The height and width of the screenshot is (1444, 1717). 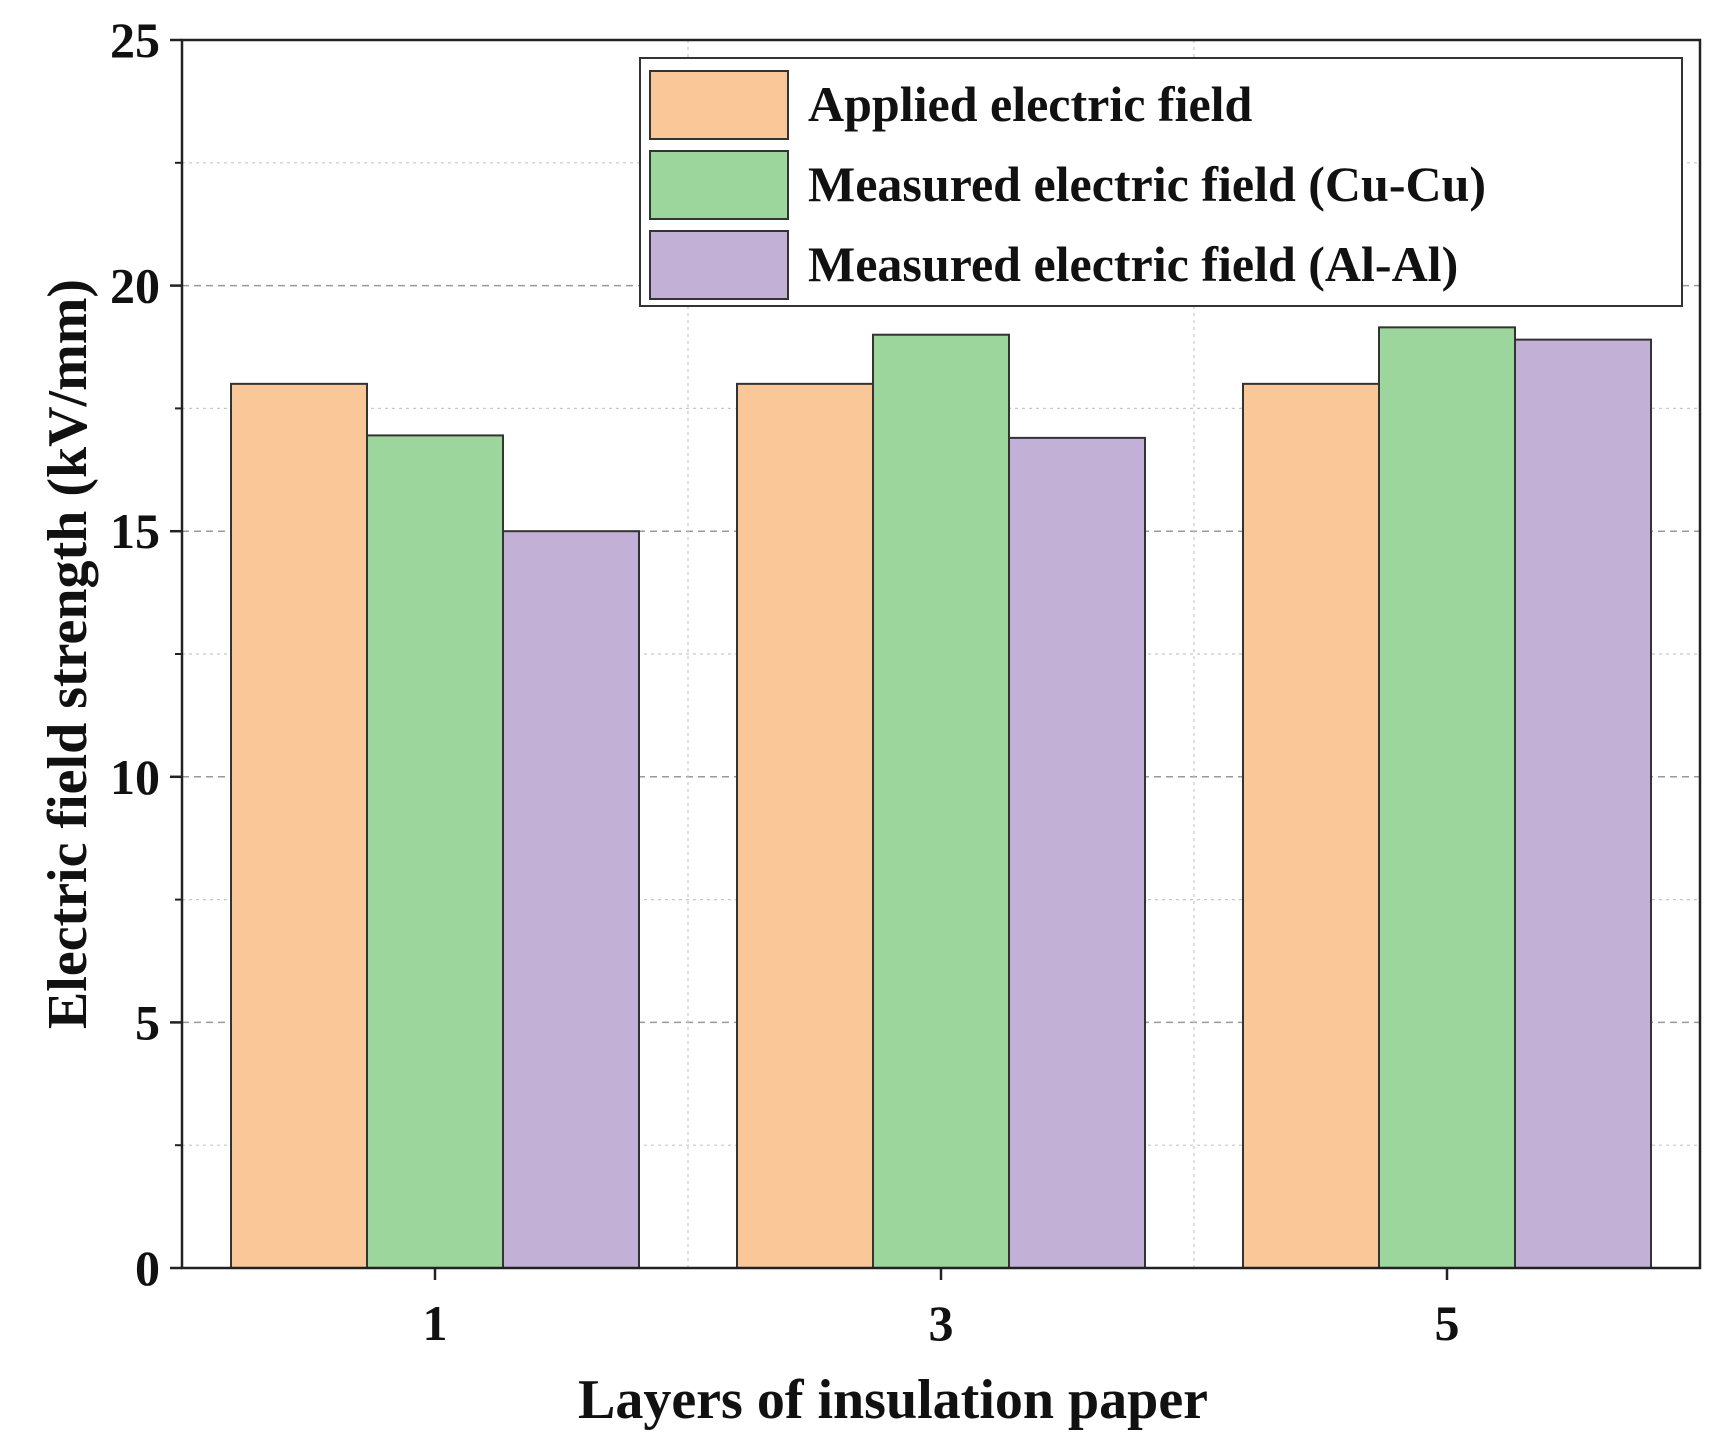 What do you see at coordinates (893, 1400) in the screenshot?
I see `x-axis-title: Layers of insulation paper` at bounding box center [893, 1400].